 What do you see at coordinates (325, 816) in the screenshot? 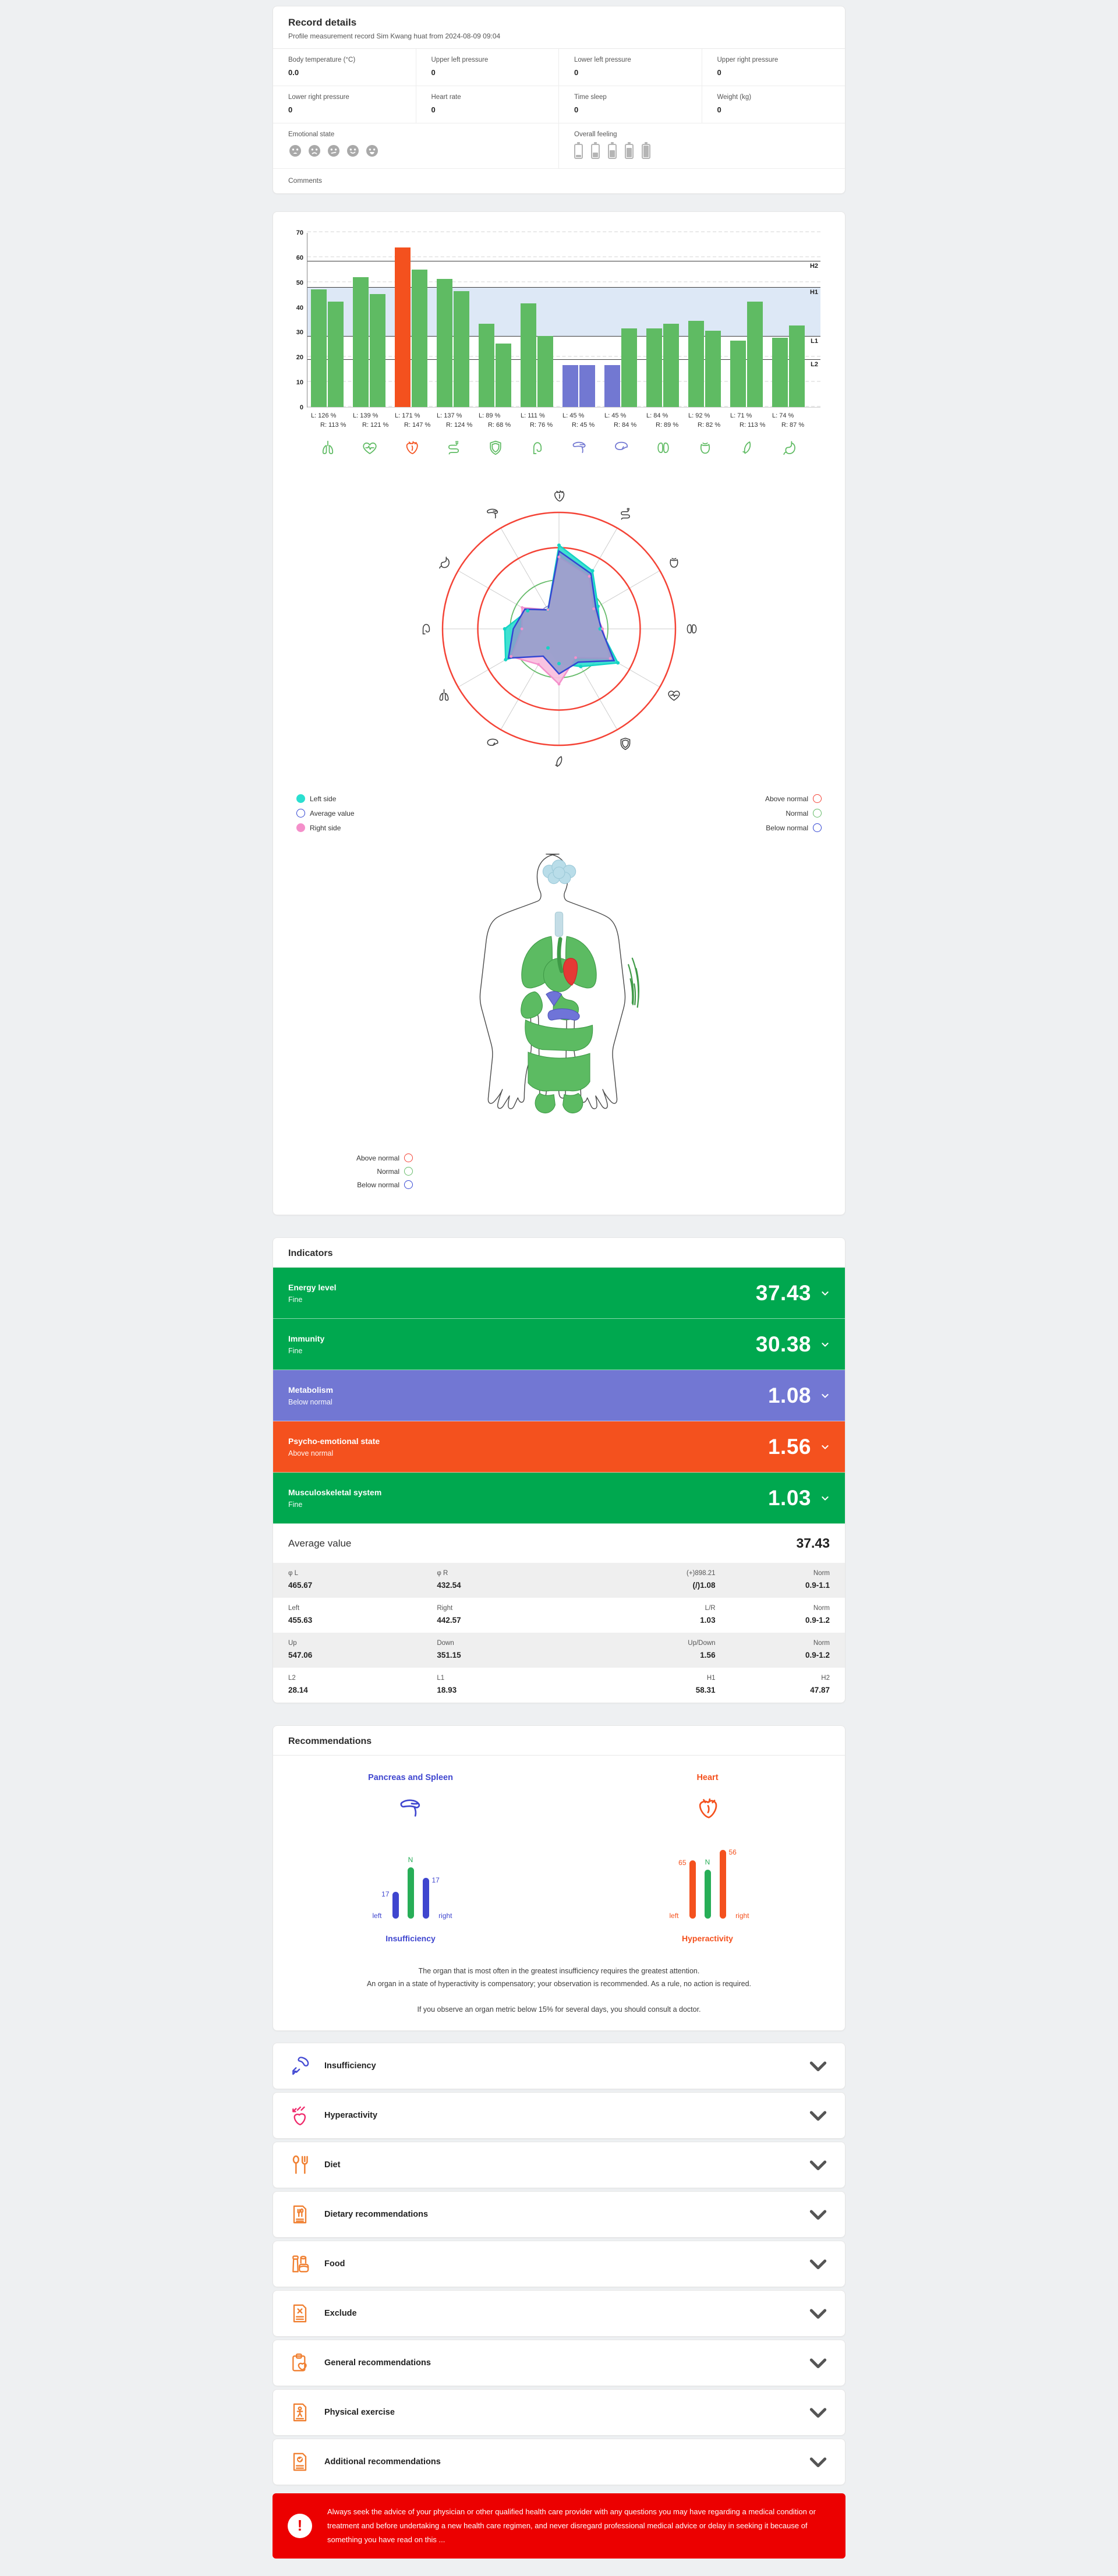
I see `radar-series-legend: Left side Average value Right side` at bounding box center [325, 816].